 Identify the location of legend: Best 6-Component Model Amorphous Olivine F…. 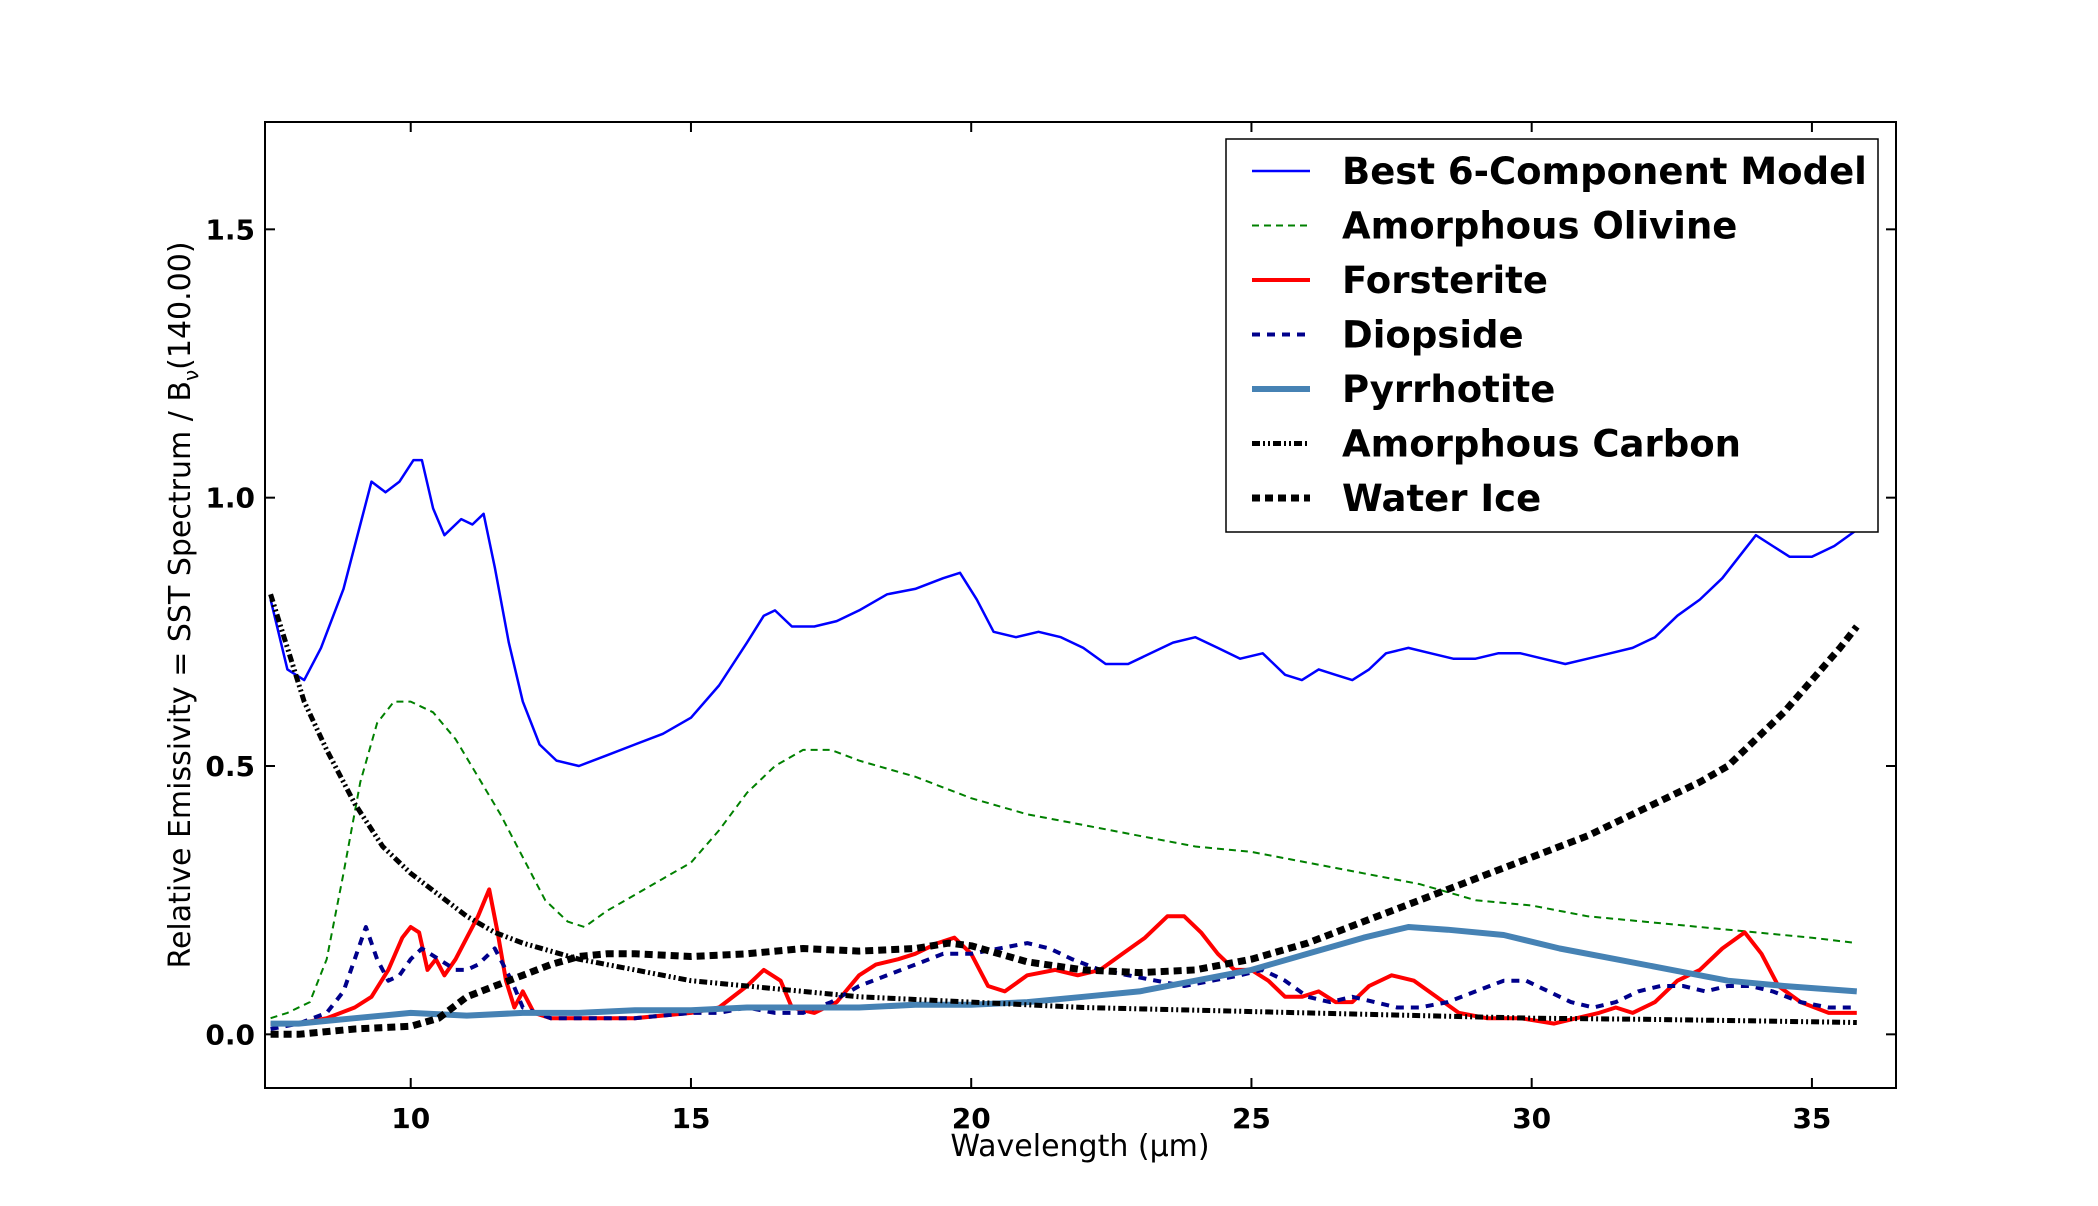
(1552, 335).